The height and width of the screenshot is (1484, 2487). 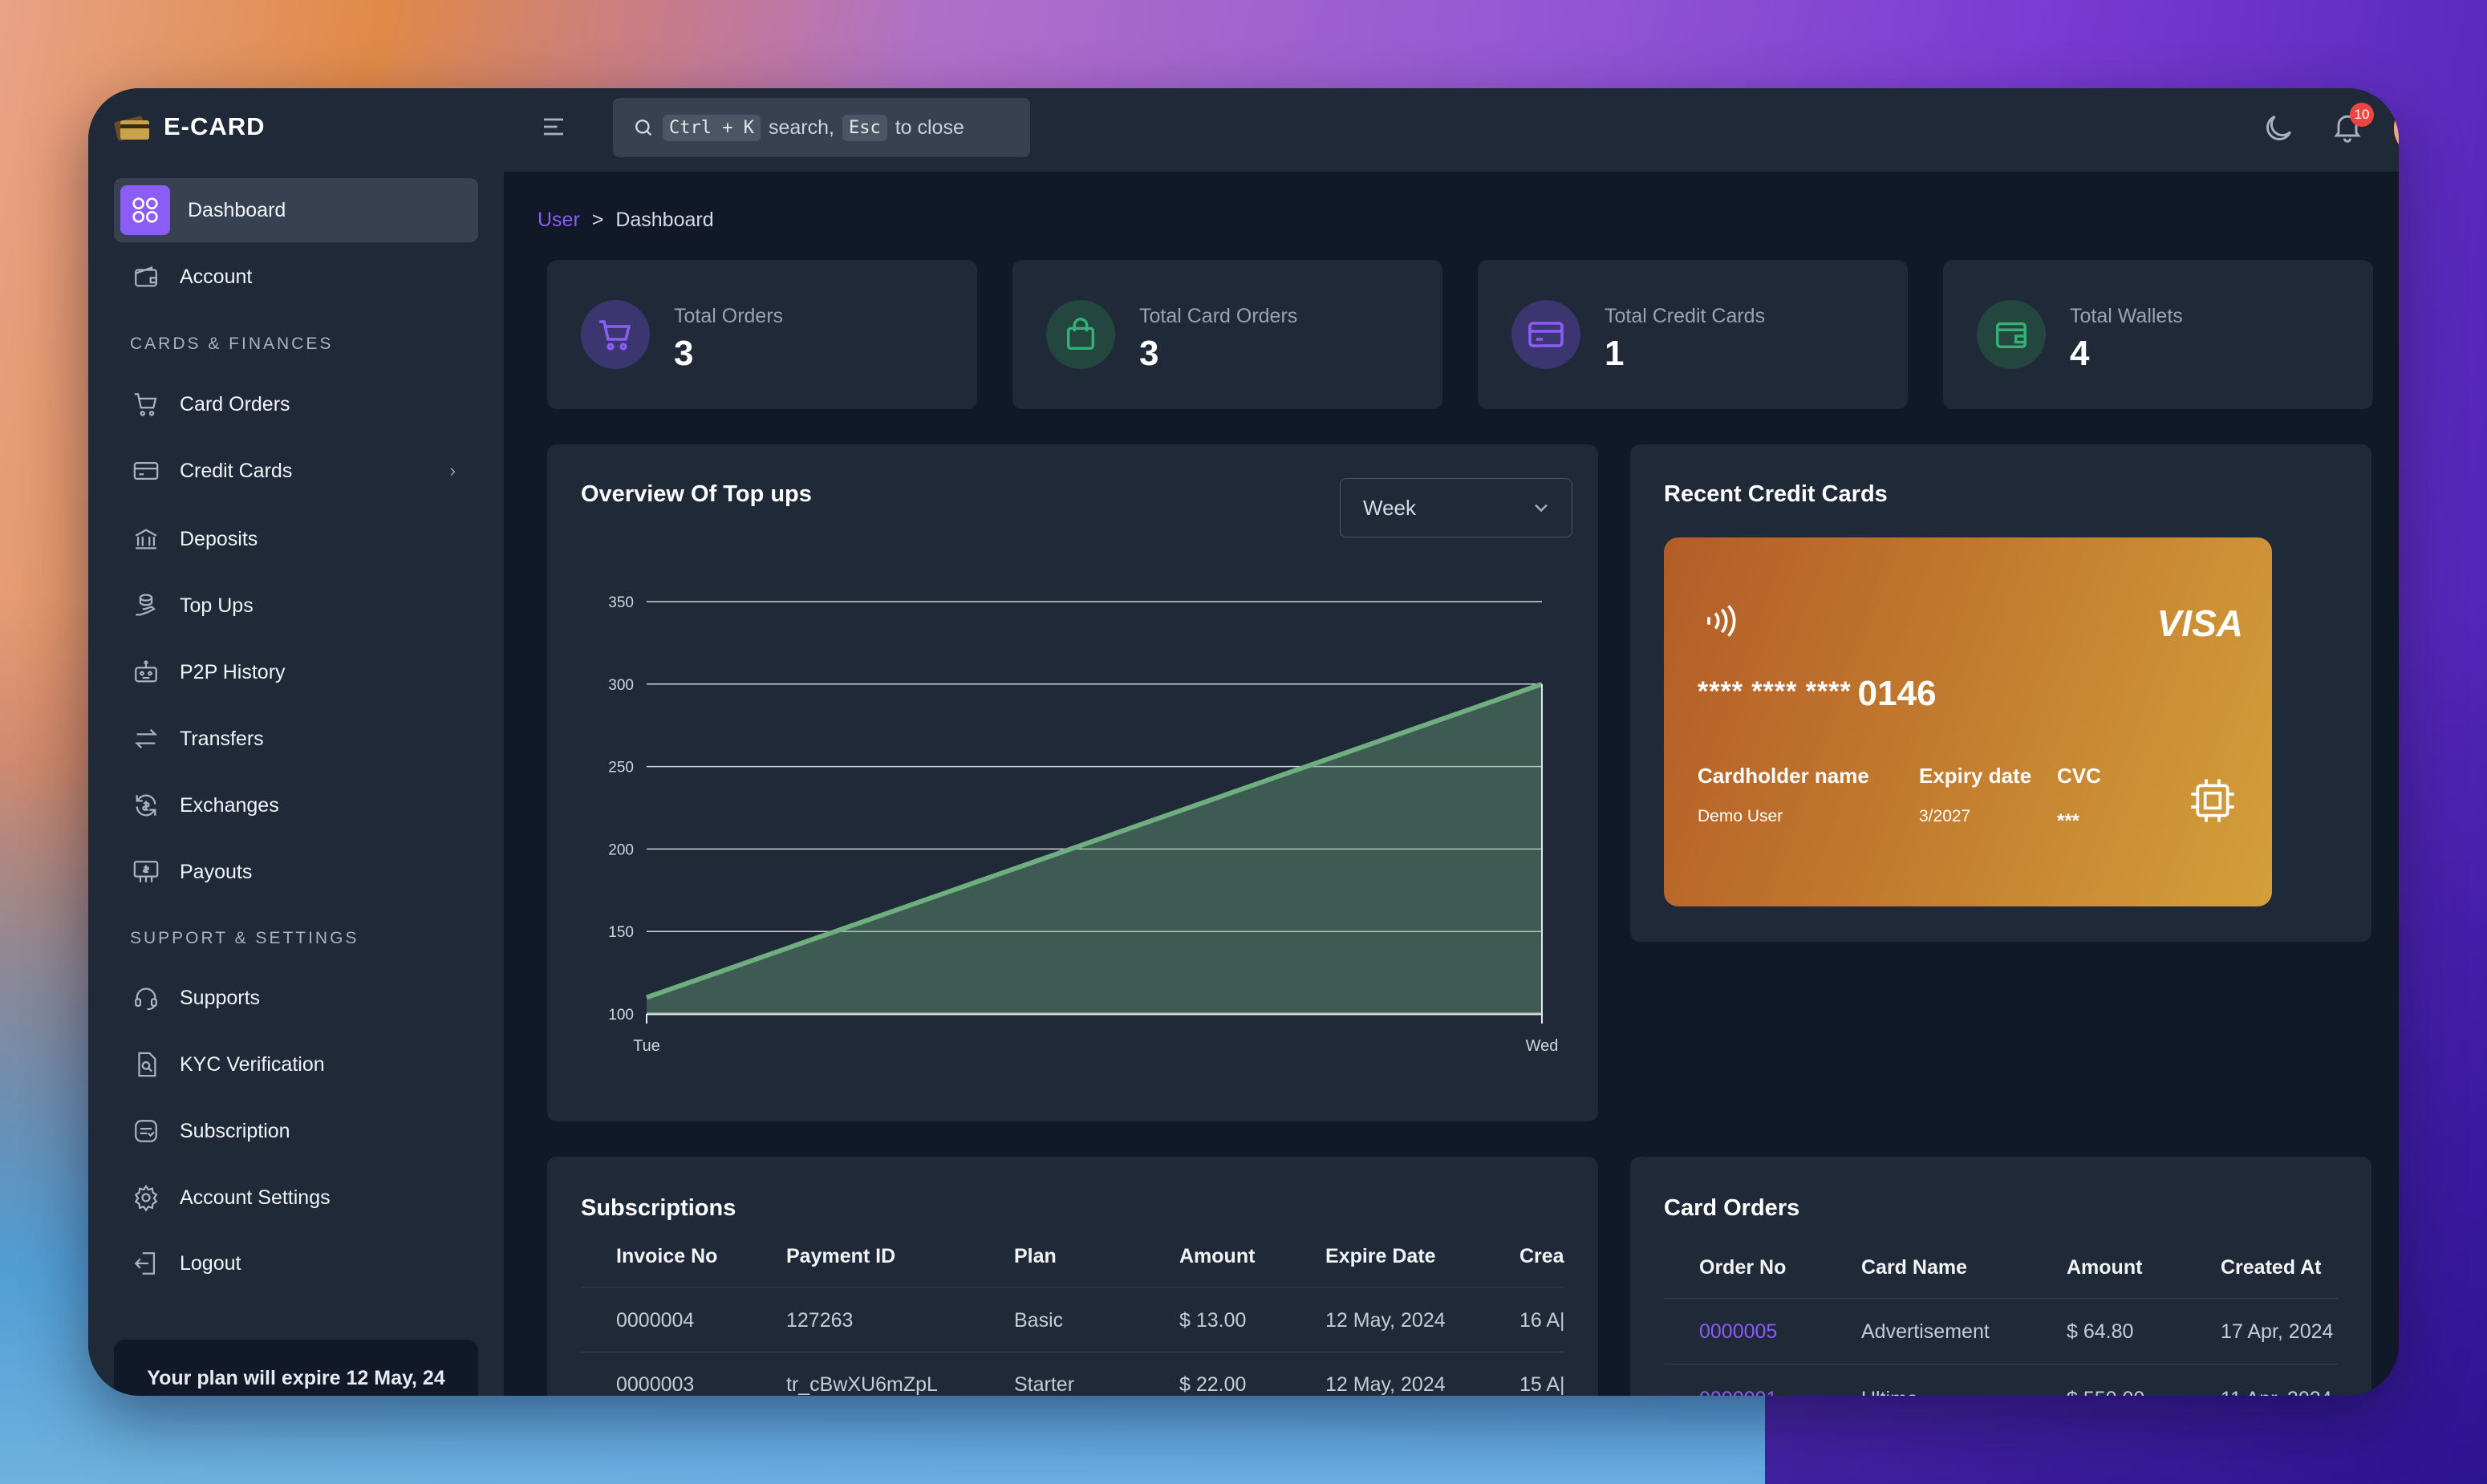 What do you see at coordinates (2278, 128) in the screenshot?
I see `theme-toggle-button` at bounding box center [2278, 128].